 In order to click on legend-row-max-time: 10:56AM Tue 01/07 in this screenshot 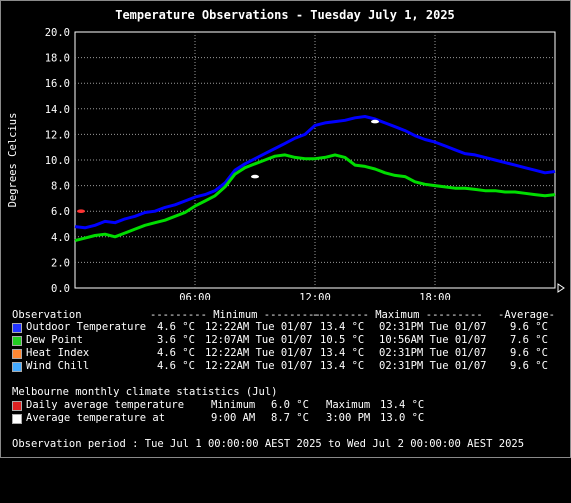, I will do `click(433, 340)`.